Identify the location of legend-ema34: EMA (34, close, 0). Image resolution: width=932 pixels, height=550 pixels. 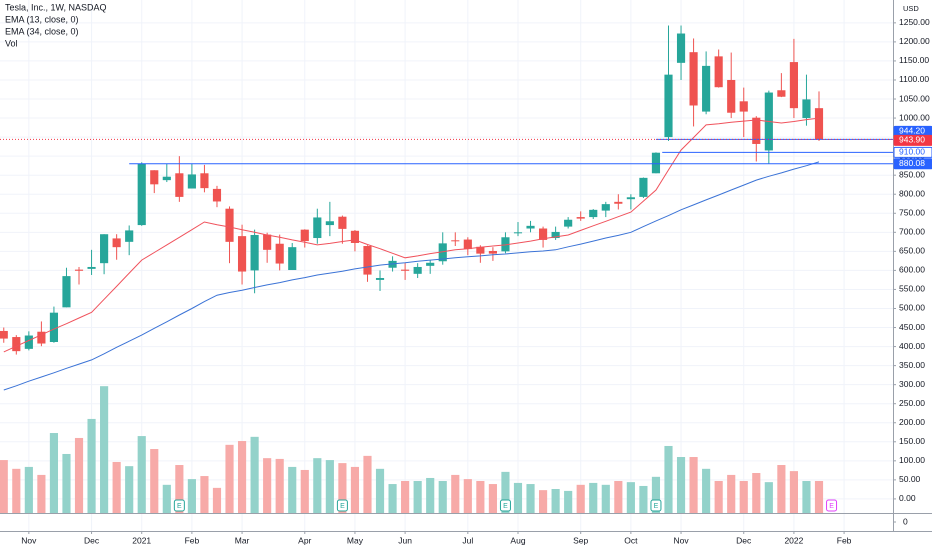
(42, 31).